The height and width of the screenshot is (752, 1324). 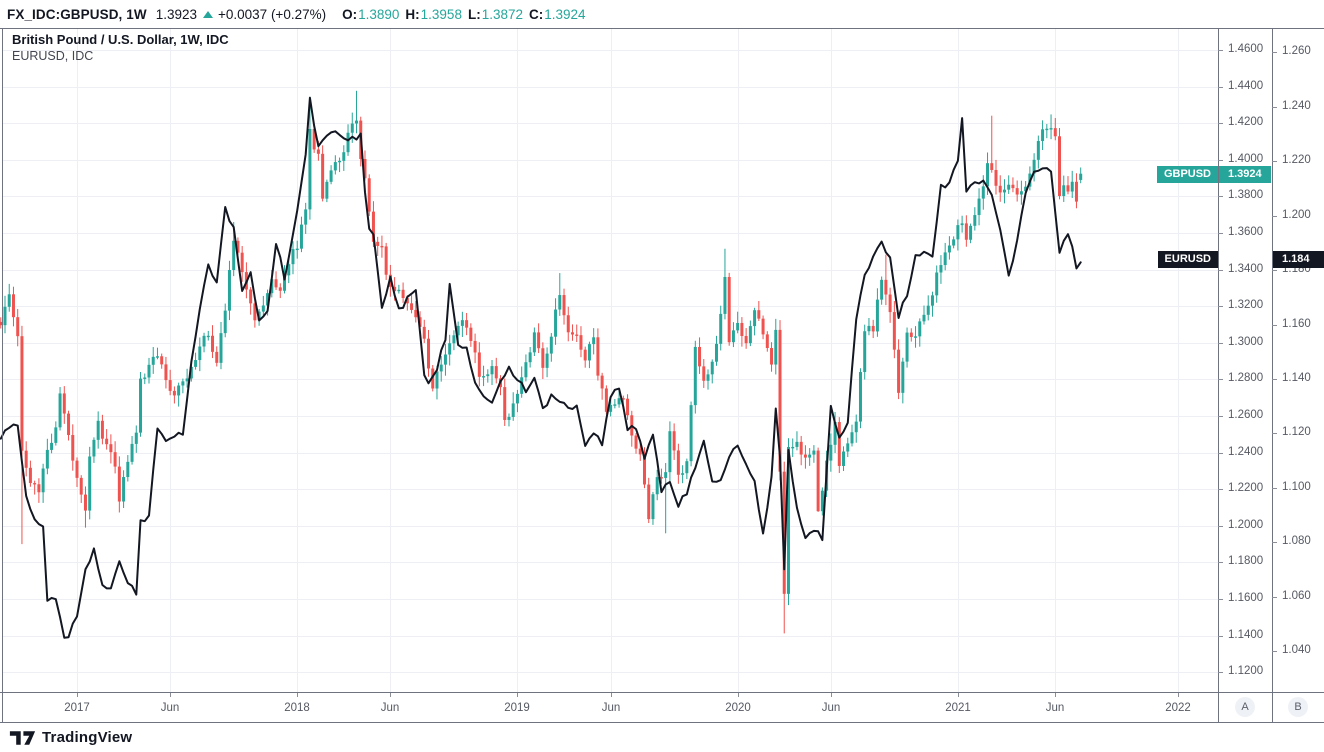 What do you see at coordinates (565, 14) in the screenshot?
I see `close-value: 1.3924` at bounding box center [565, 14].